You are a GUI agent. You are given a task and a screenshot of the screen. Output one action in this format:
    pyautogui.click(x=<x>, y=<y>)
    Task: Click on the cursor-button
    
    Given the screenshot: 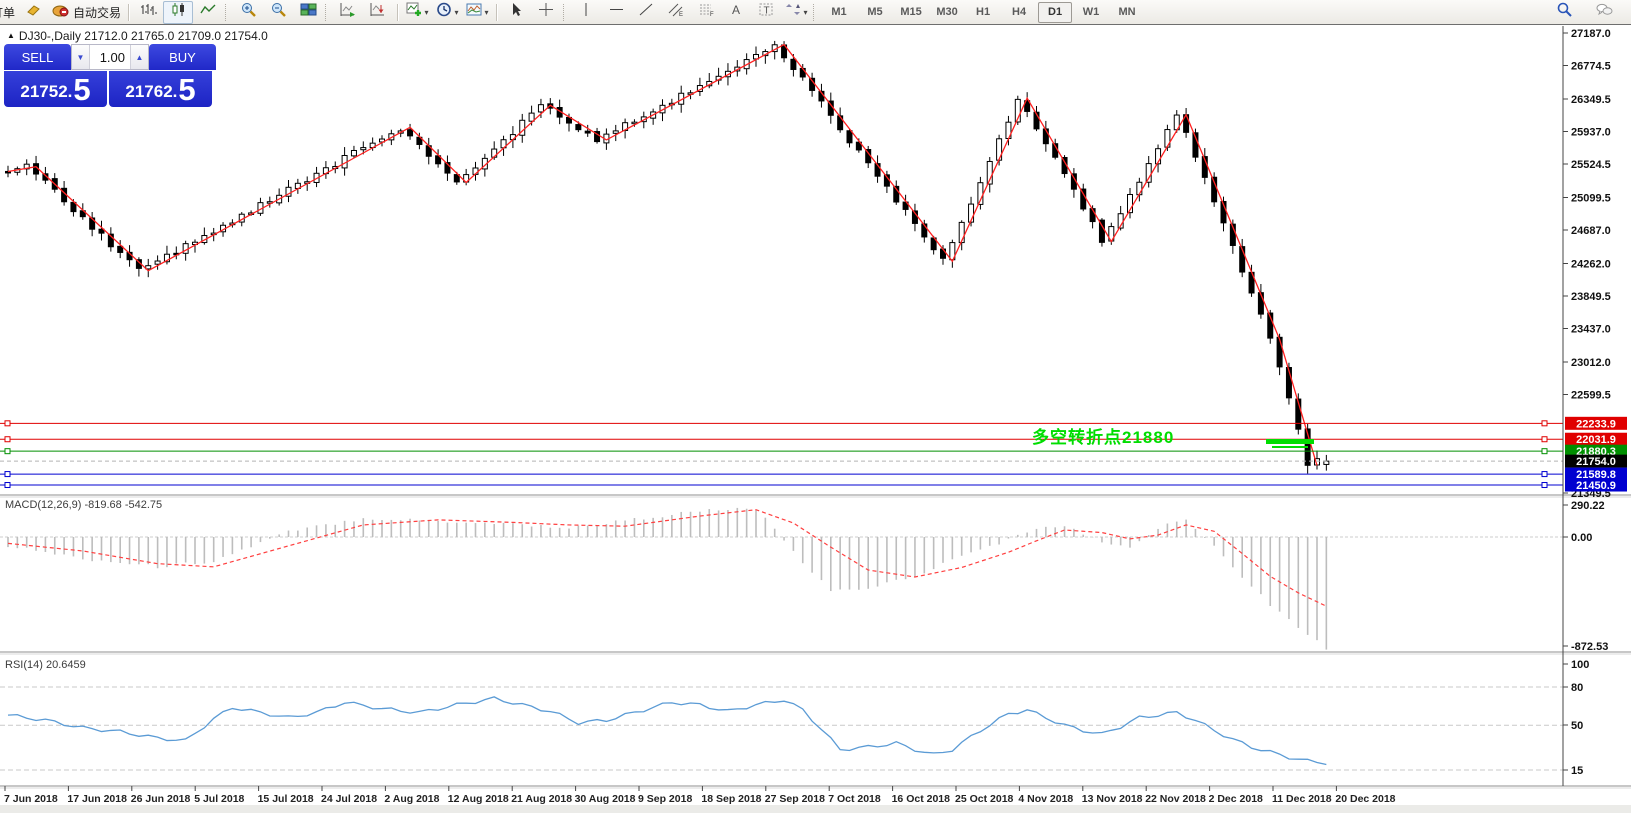 What is the action you would take?
    pyautogui.click(x=516, y=12)
    